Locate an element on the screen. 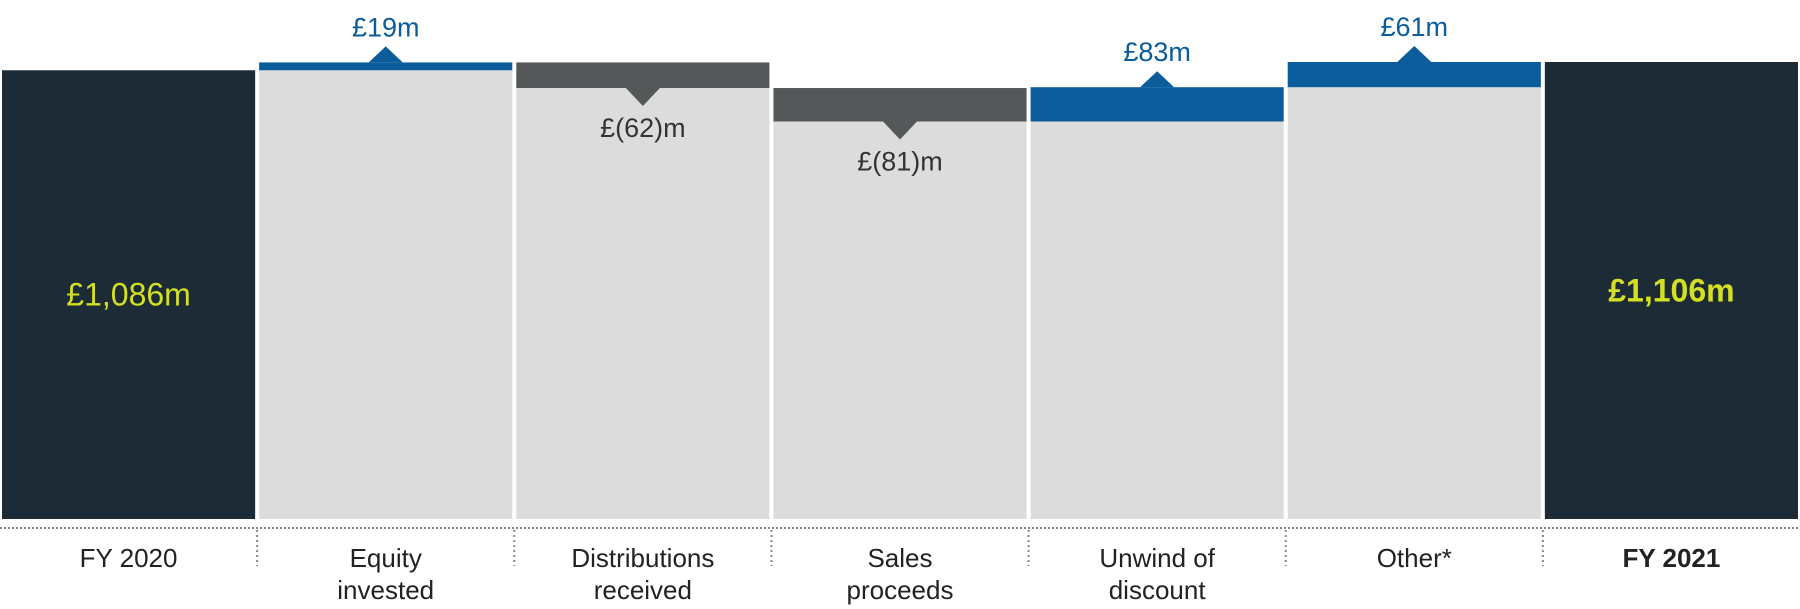 The width and height of the screenshot is (1800, 609). value-label: £83m is located at coordinates (1157, 52).